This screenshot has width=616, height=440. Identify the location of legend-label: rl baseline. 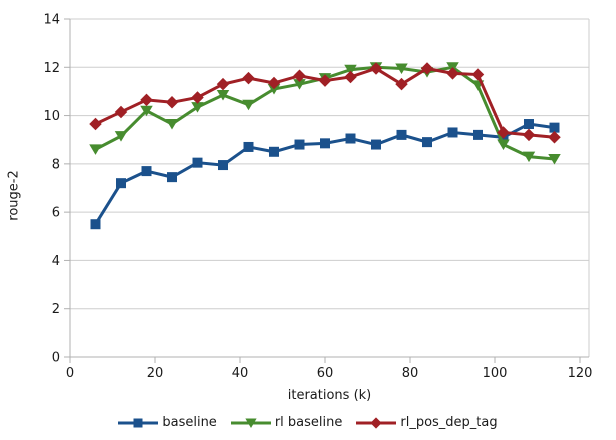
(308, 422).